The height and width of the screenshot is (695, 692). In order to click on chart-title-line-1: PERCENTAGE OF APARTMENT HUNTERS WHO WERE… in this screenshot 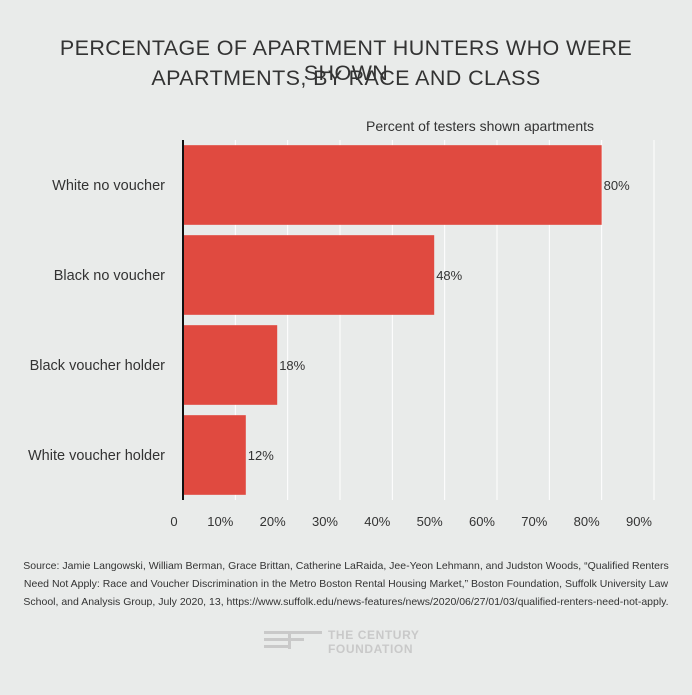, I will do `click(346, 60)`.